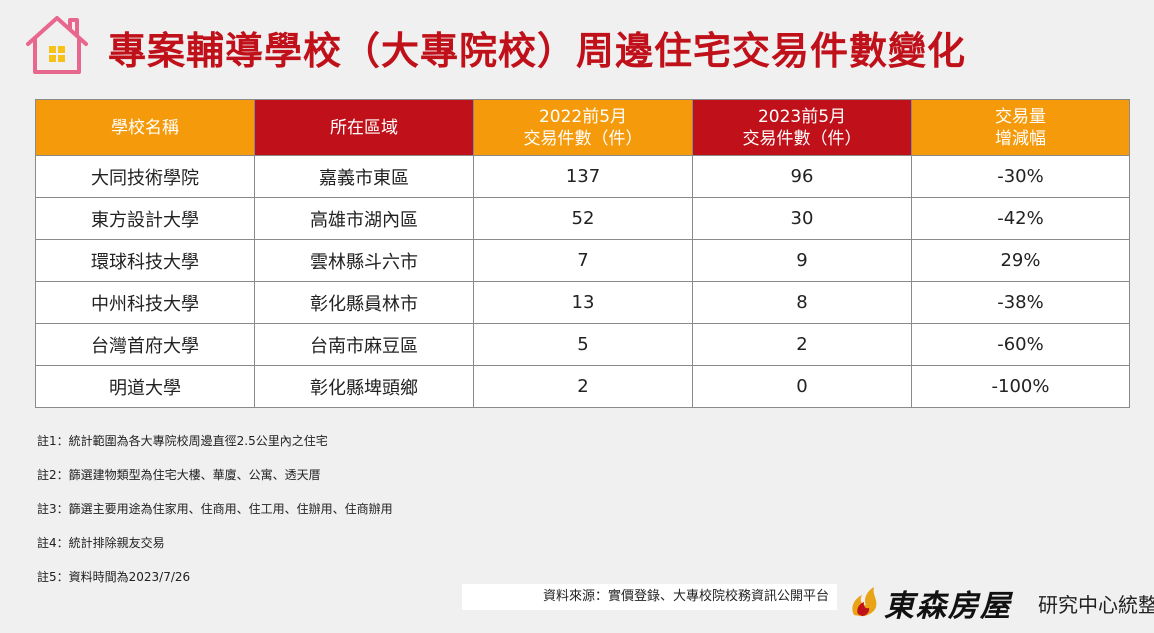  I want to click on table-row: 大同技術學院 嘉義市東區 137 96 -30%, so click(582, 176).